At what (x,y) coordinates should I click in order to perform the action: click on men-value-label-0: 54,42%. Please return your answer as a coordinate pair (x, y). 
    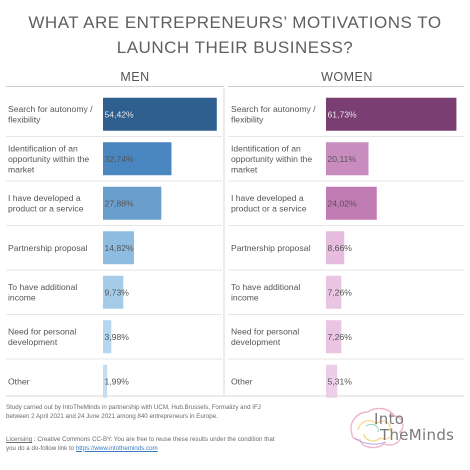
    Looking at the image, I should click on (120, 114).